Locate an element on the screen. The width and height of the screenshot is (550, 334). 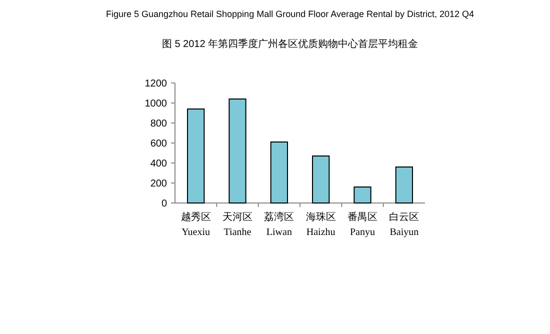
x-tick-label: 海珠区 Haizhu is located at coordinates (321, 224).